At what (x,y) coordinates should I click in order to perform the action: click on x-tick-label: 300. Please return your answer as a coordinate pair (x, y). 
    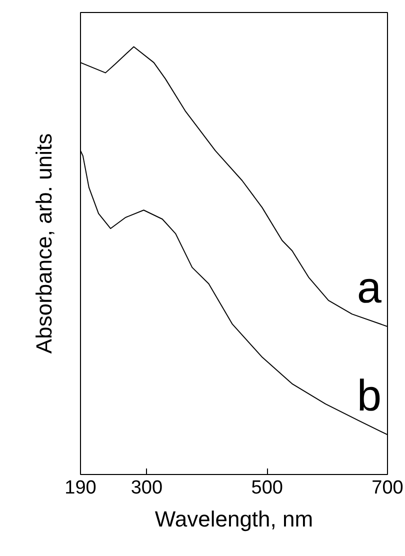
    Looking at the image, I should click on (146, 488).